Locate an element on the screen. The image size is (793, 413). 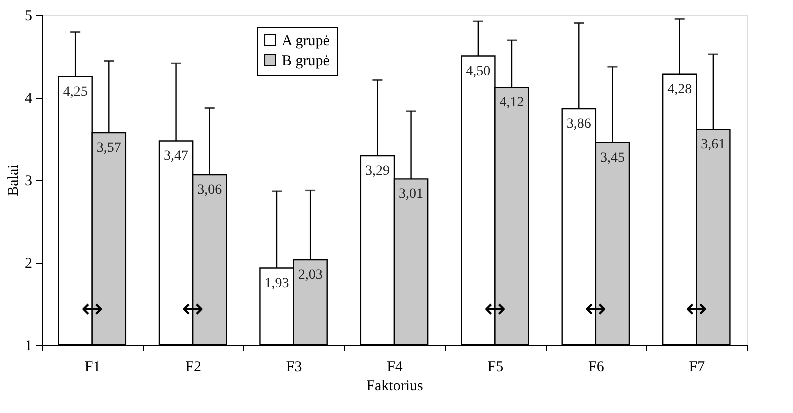
data-label: 3,45 is located at coordinates (612, 158).